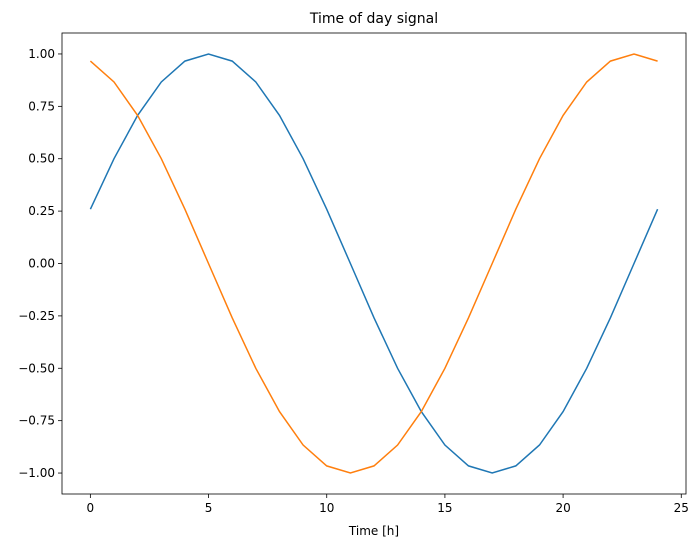 The height and width of the screenshot is (551, 696). What do you see at coordinates (41, 211) in the screenshot?
I see `y-tick-label: 0.25` at bounding box center [41, 211].